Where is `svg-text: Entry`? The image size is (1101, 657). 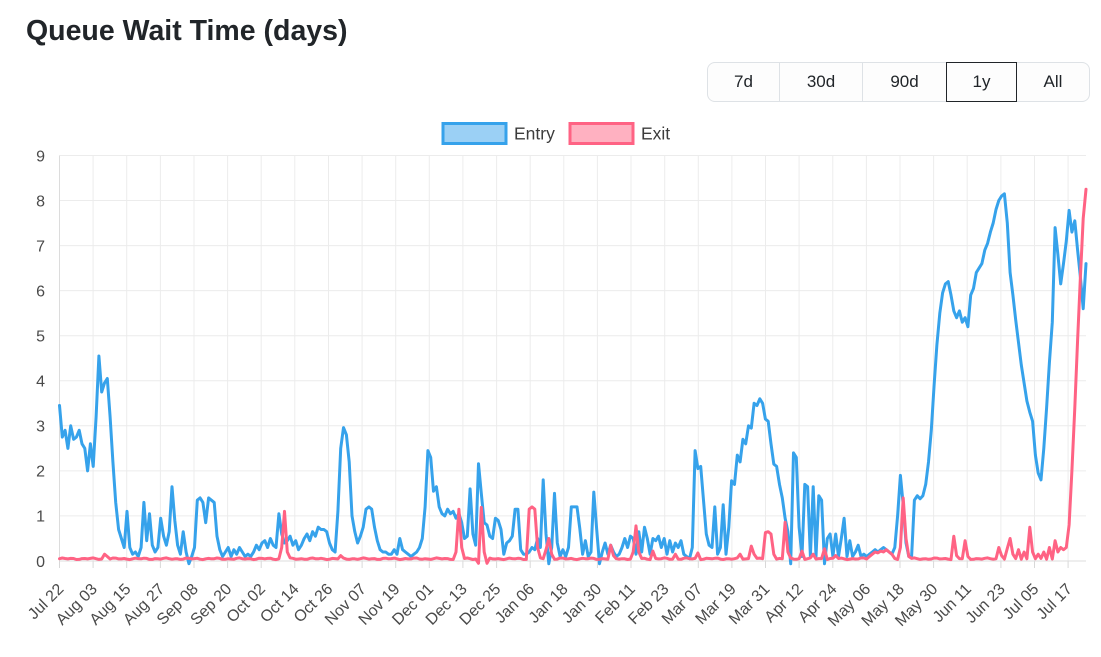 svg-text: Entry is located at coordinates (534, 134).